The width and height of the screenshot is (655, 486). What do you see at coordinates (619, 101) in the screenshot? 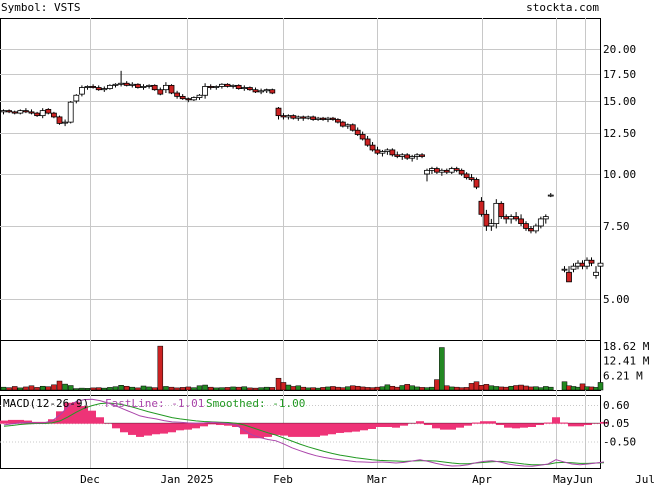
I see `price-tick-label: 15.00` at bounding box center [619, 101].